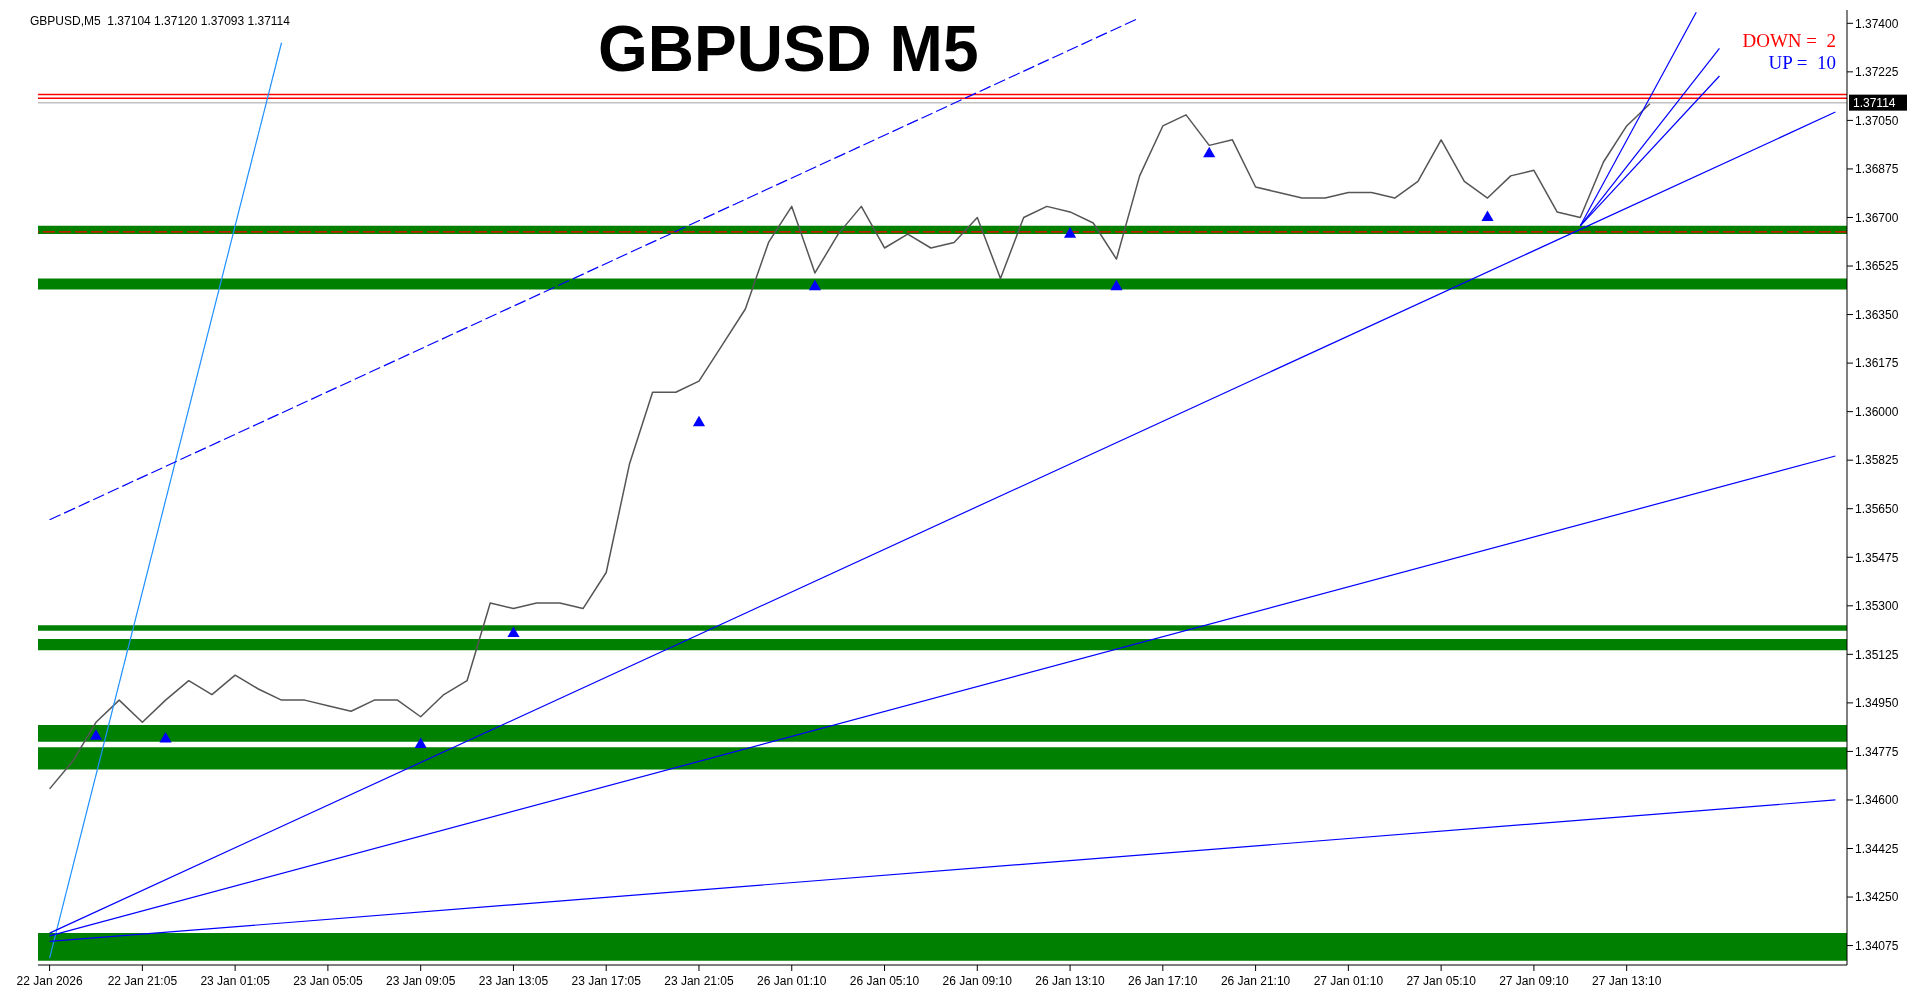  Describe the element at coordinates (1877, 411) in the screenshot. I see `y-tick-label: 1.36000` at that location.